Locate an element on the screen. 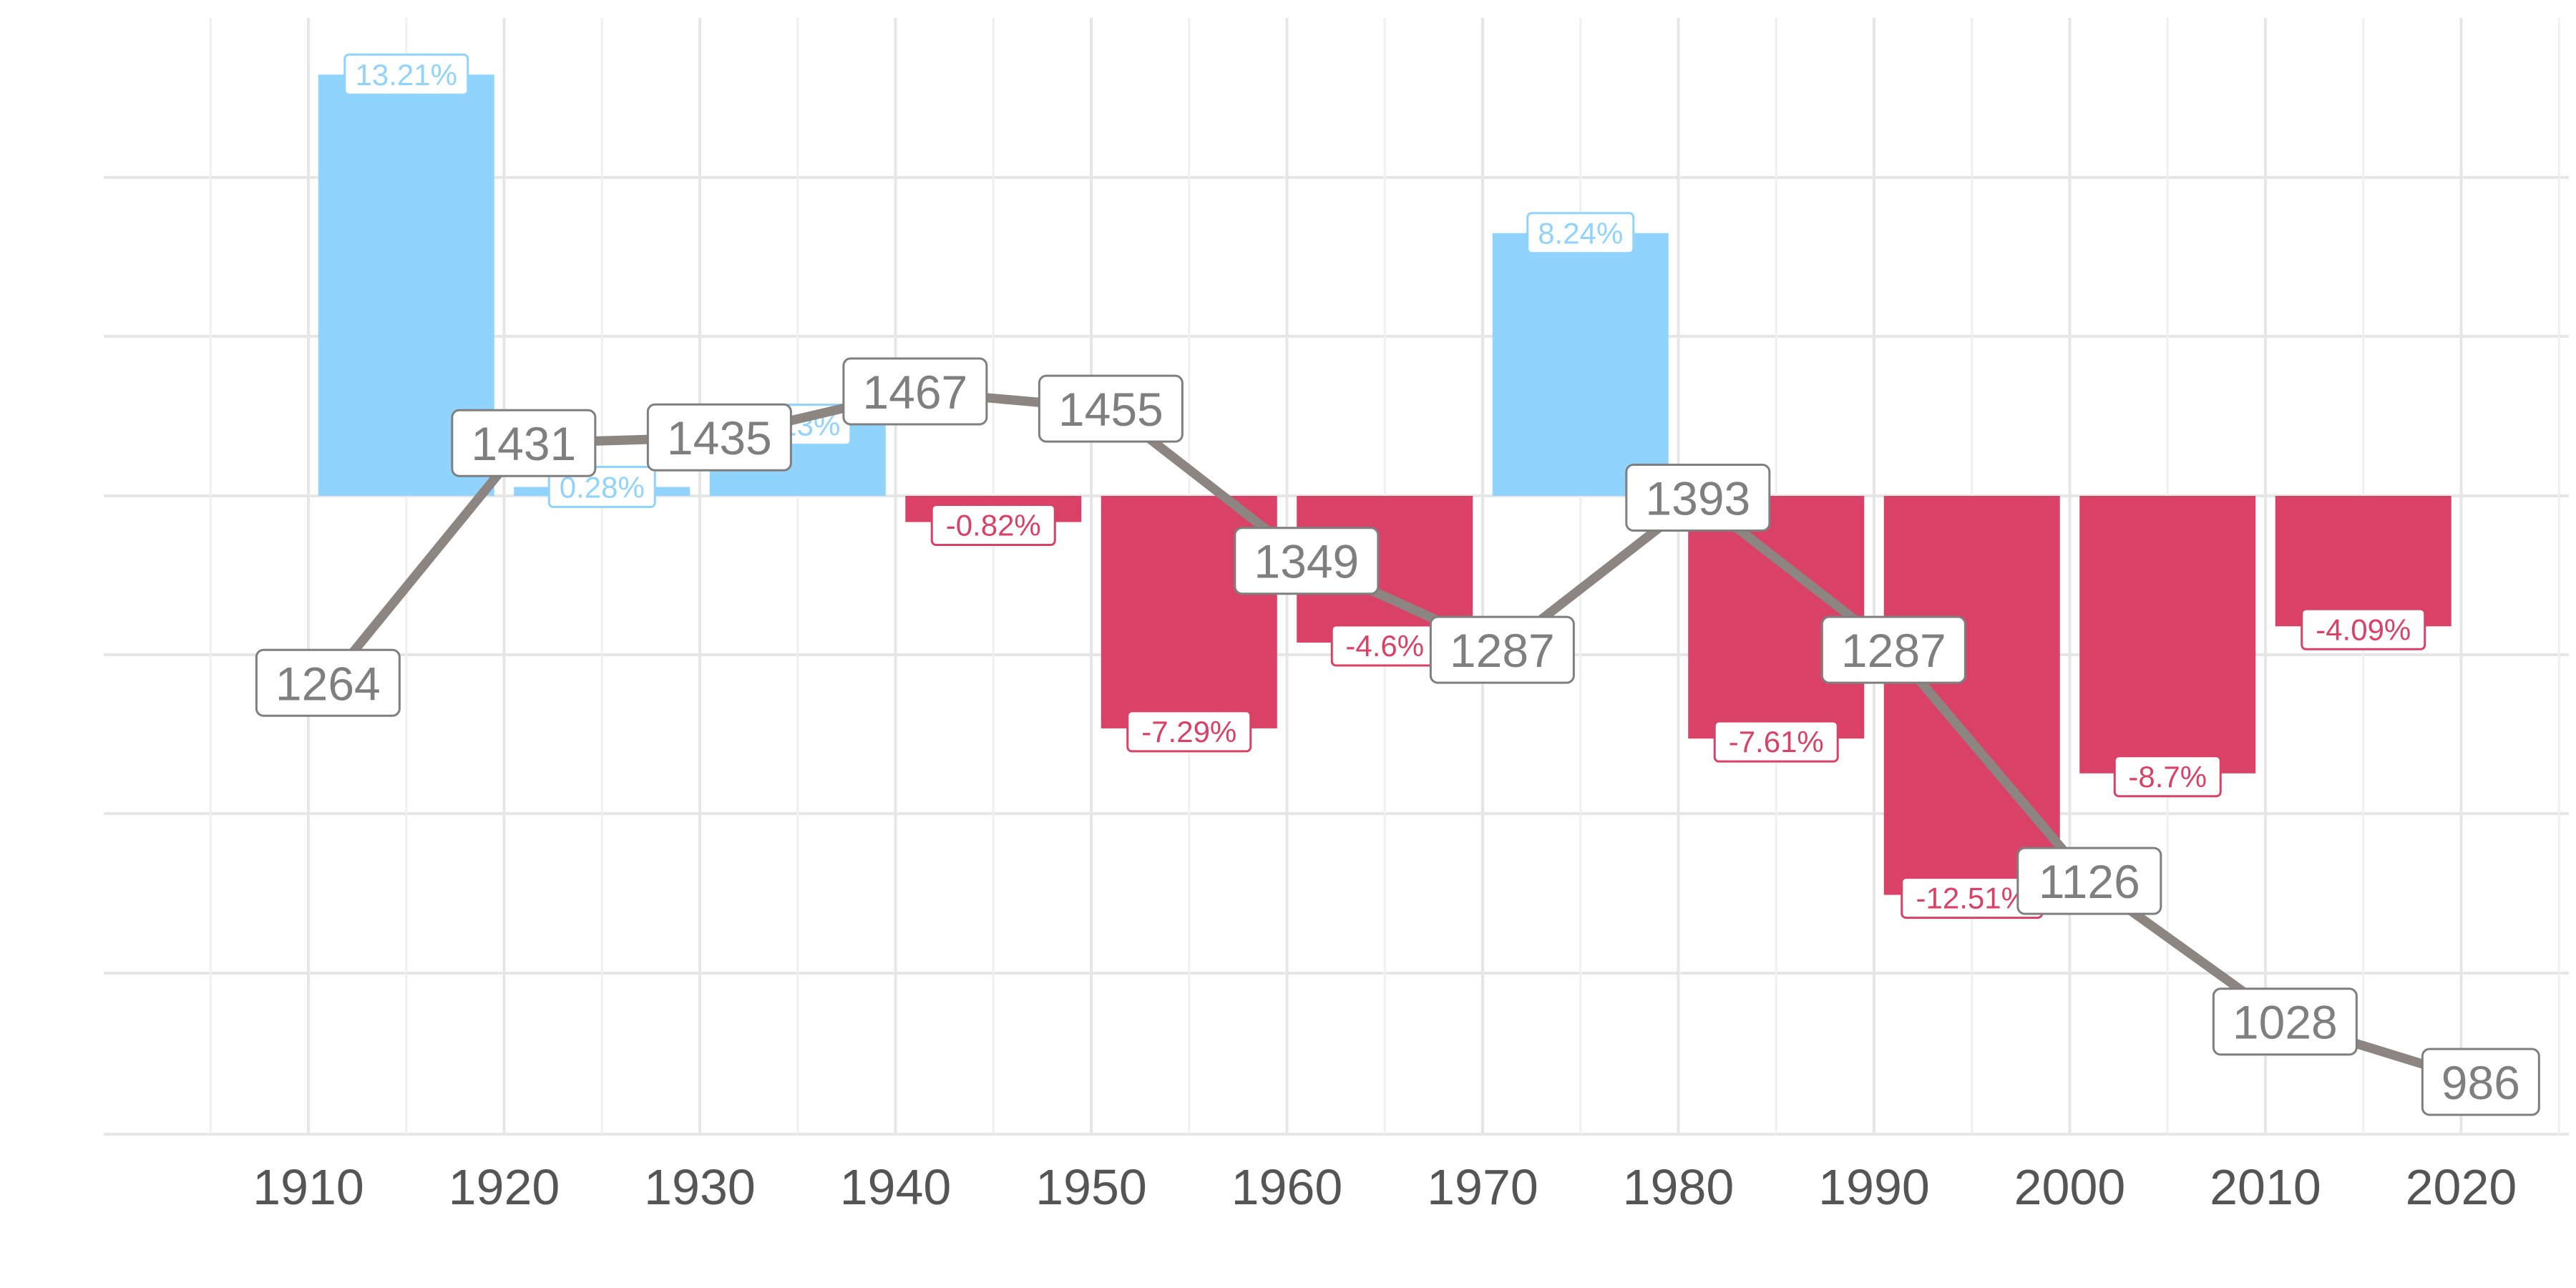  population-label: 1467 is located at coordinates (915, 391).